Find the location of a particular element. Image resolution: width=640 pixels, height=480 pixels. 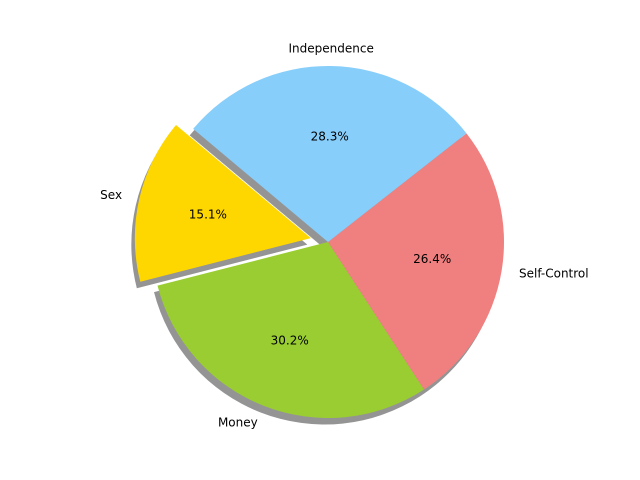

pie-slice-sex is located at coordinates (222, 203).